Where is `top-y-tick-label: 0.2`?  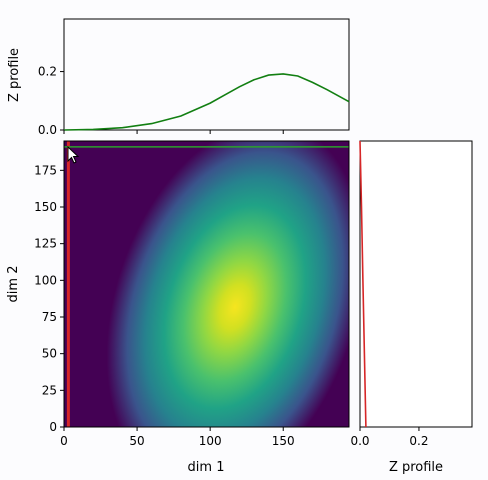 top-y-tick-label: 0.2 is located at coordinates (47, 72).